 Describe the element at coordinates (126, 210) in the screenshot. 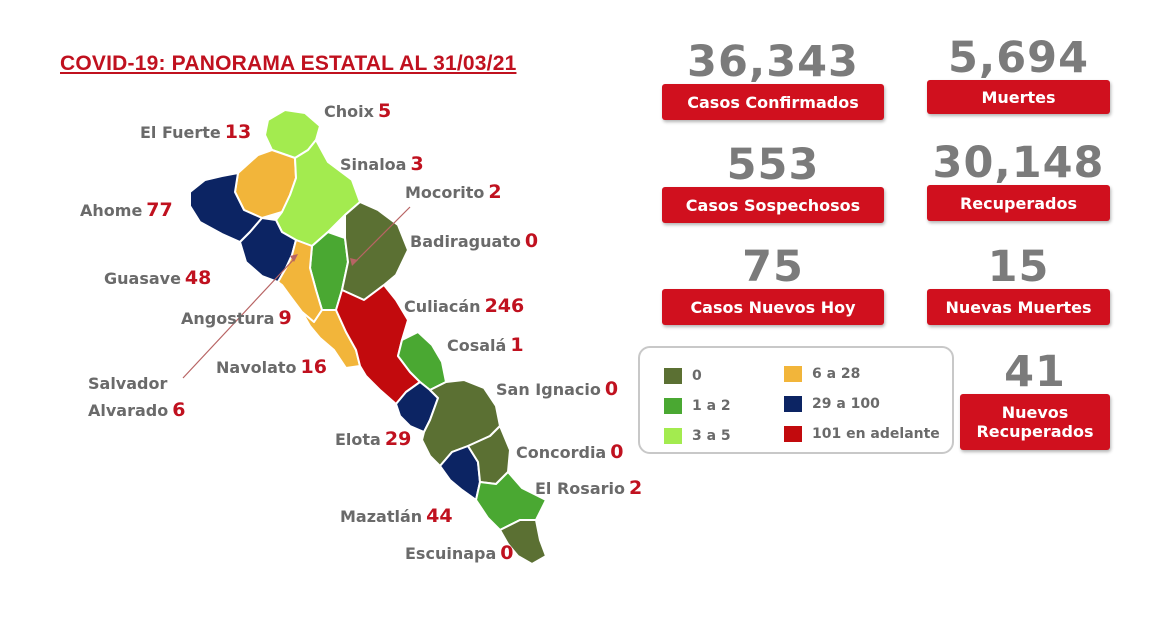

I see `label-ahome: Ahome 77` at that location.